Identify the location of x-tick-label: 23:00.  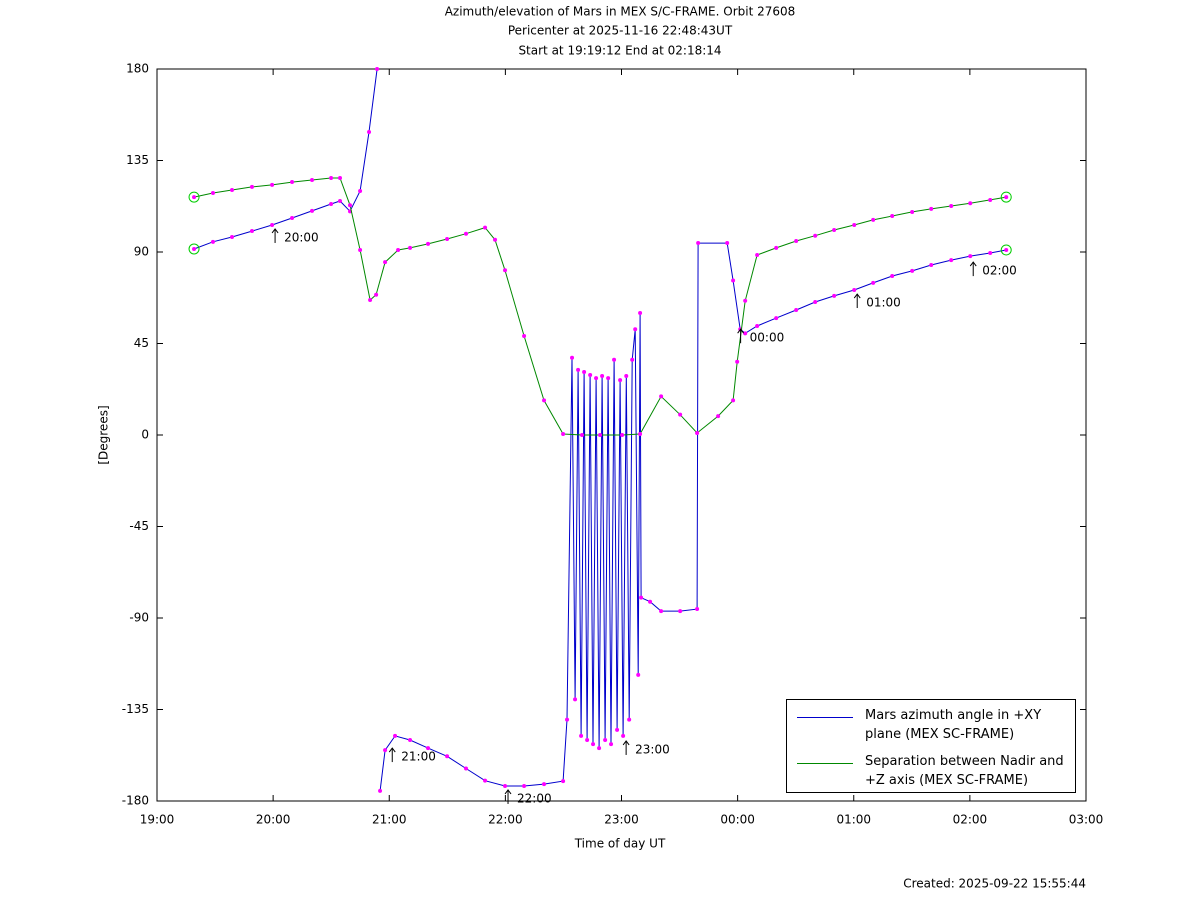
(621, 820).